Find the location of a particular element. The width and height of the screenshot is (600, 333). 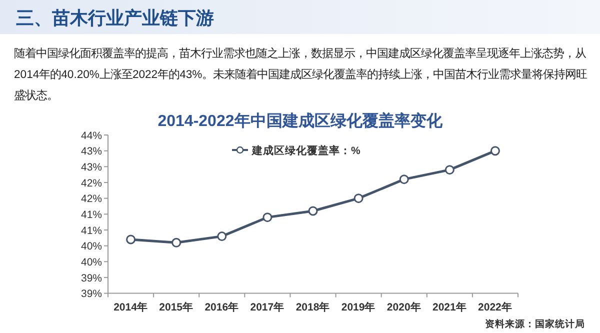

x-tick-label: 2019年 is located at coordinates (358, 307).